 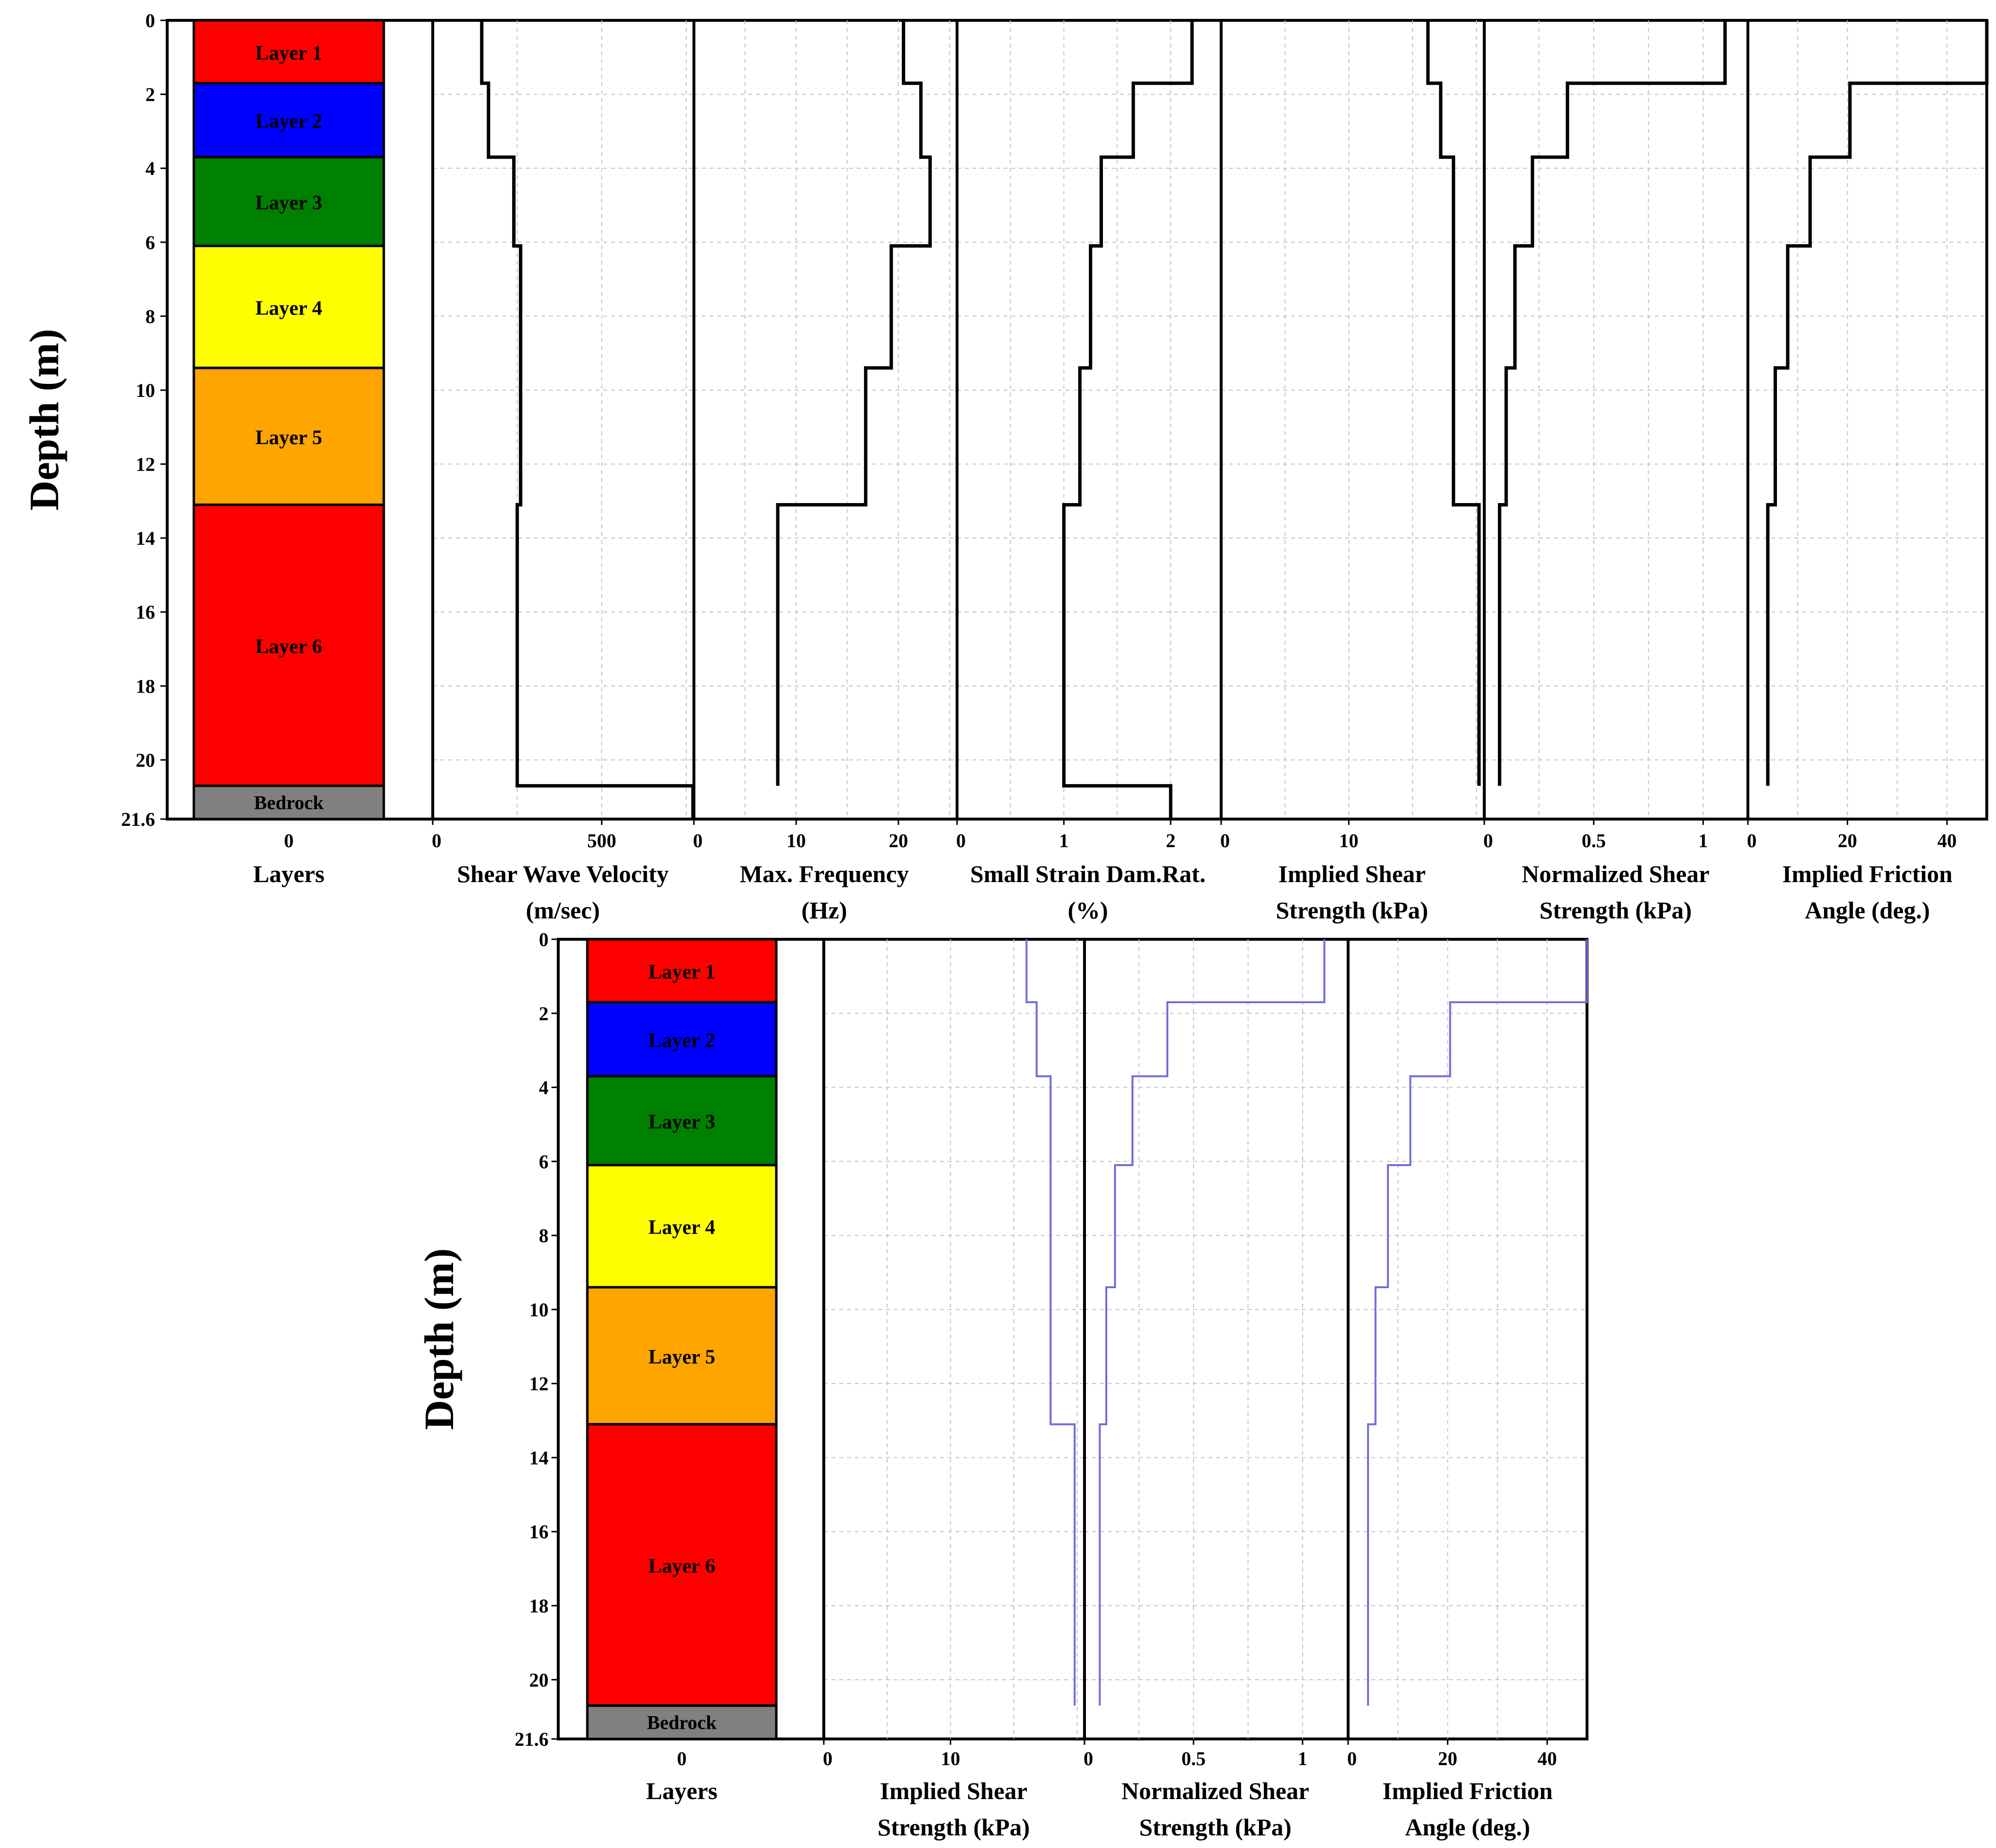 What do you see at coordinates (544, 1088) in the screenshot?
I see `y-tick-label: 4` at bounding box center [544, 1088].